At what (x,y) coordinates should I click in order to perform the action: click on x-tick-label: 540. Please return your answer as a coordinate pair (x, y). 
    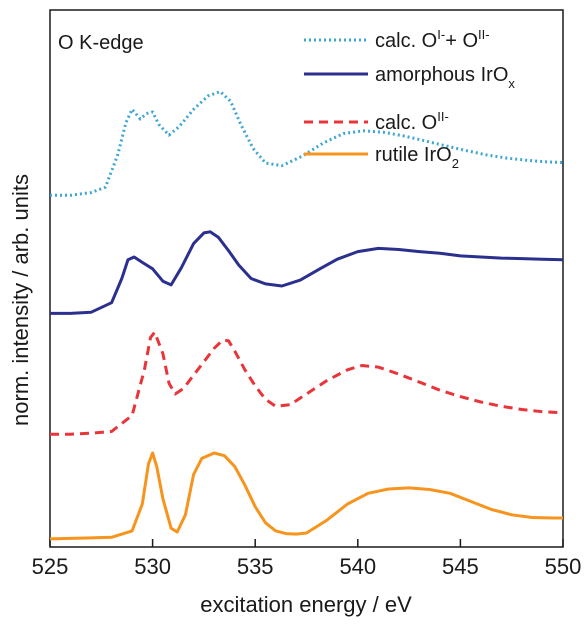
    Looking at the image, I should click on (357, 566).